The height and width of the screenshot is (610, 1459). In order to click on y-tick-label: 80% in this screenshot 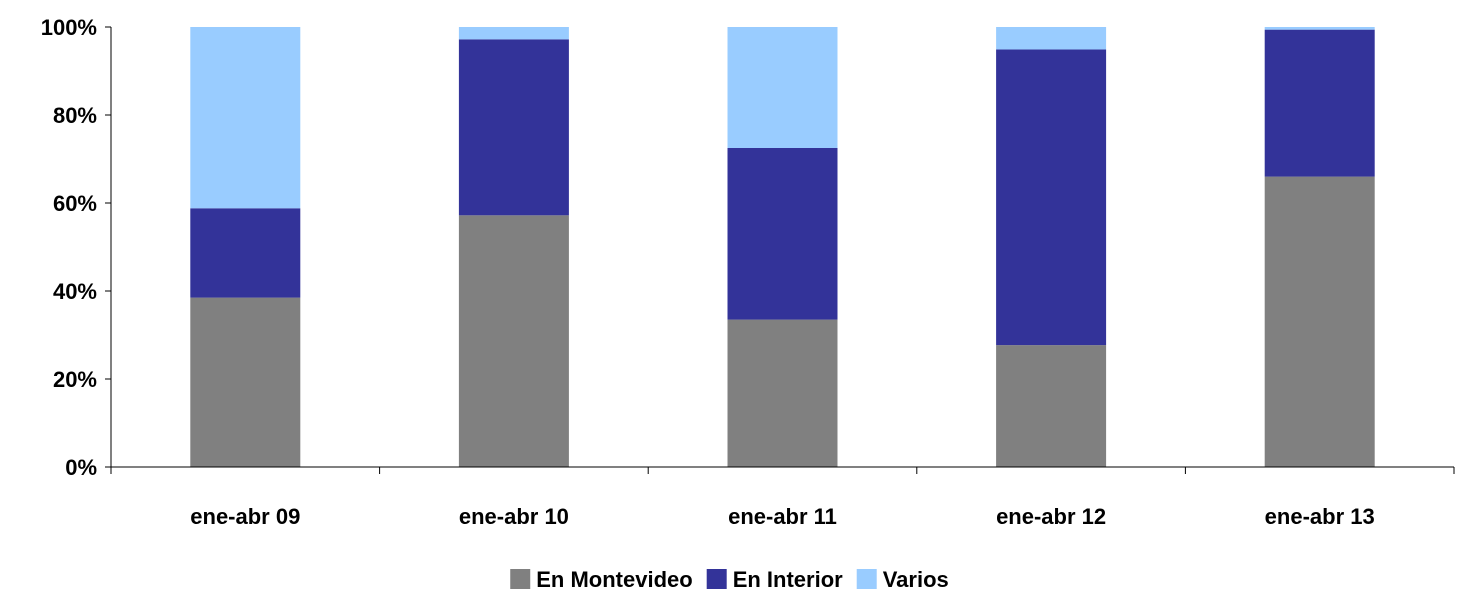, I will do `click(75, 115)`.